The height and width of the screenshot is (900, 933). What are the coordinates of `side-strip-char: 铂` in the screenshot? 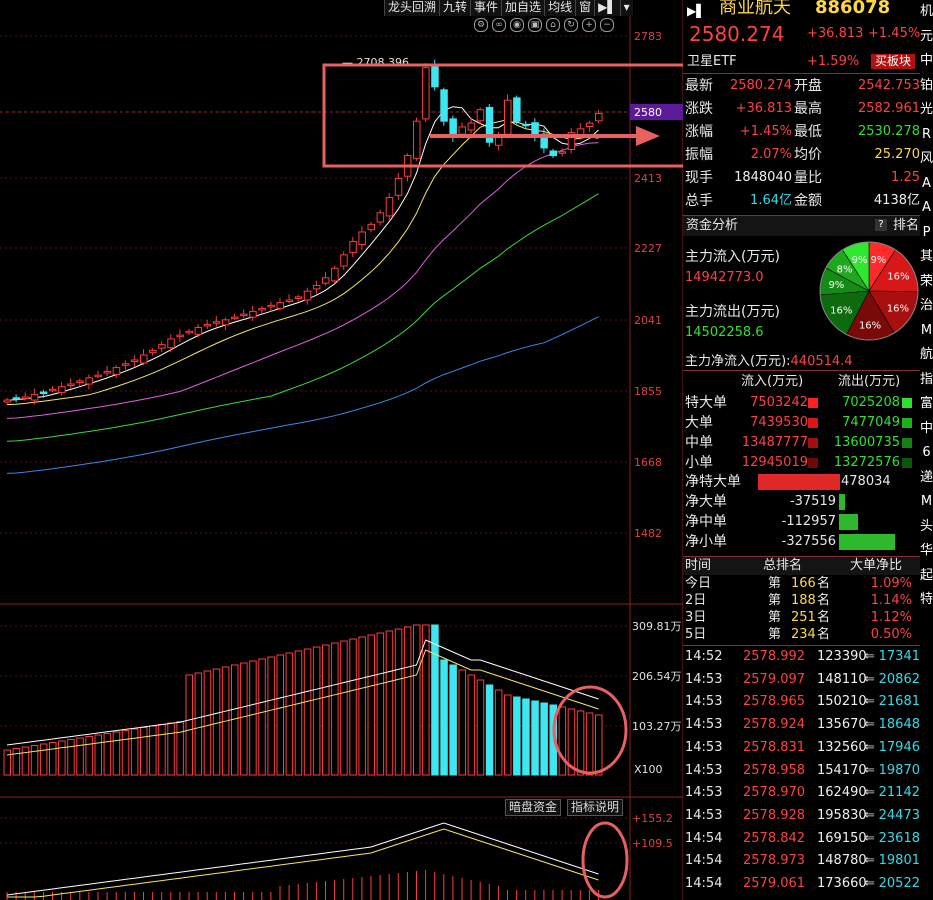 It's located at (926, 85).